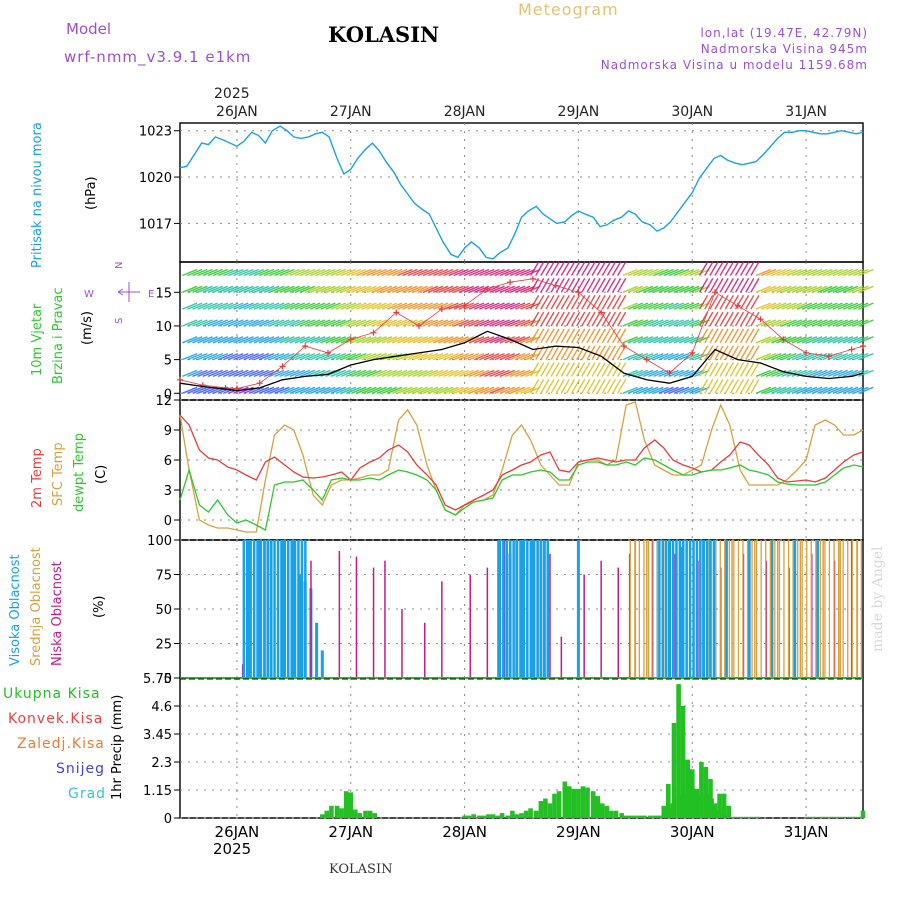  I want to click on top-year: 2025, so click(232, 94).